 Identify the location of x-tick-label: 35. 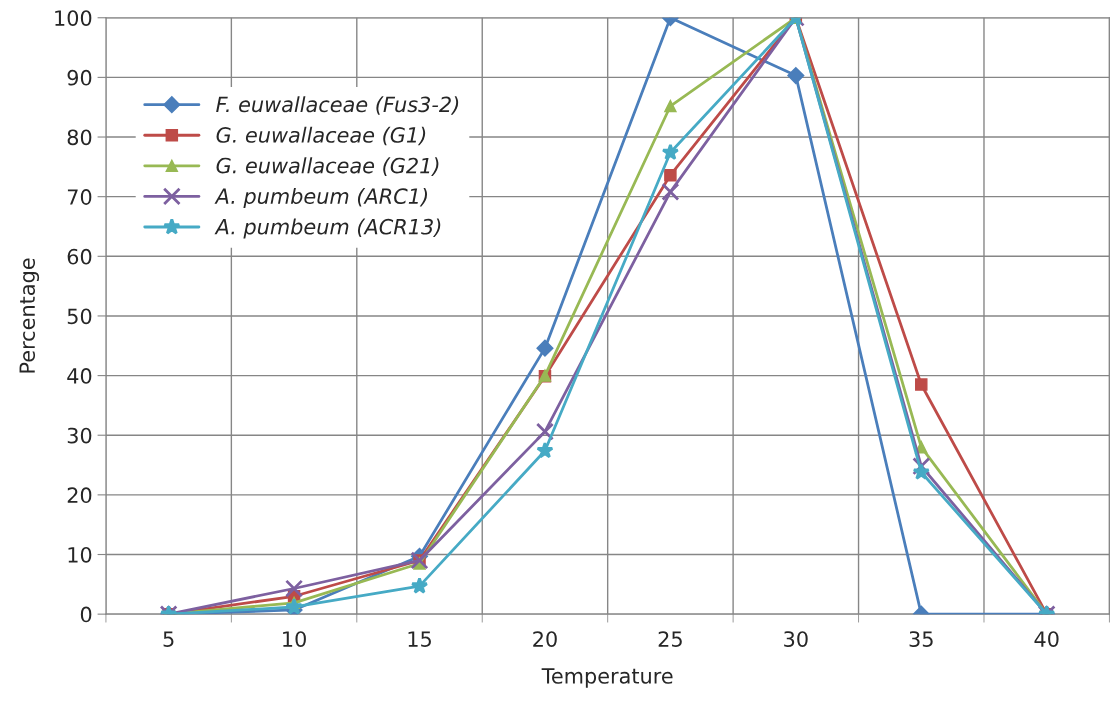
(921, 639).